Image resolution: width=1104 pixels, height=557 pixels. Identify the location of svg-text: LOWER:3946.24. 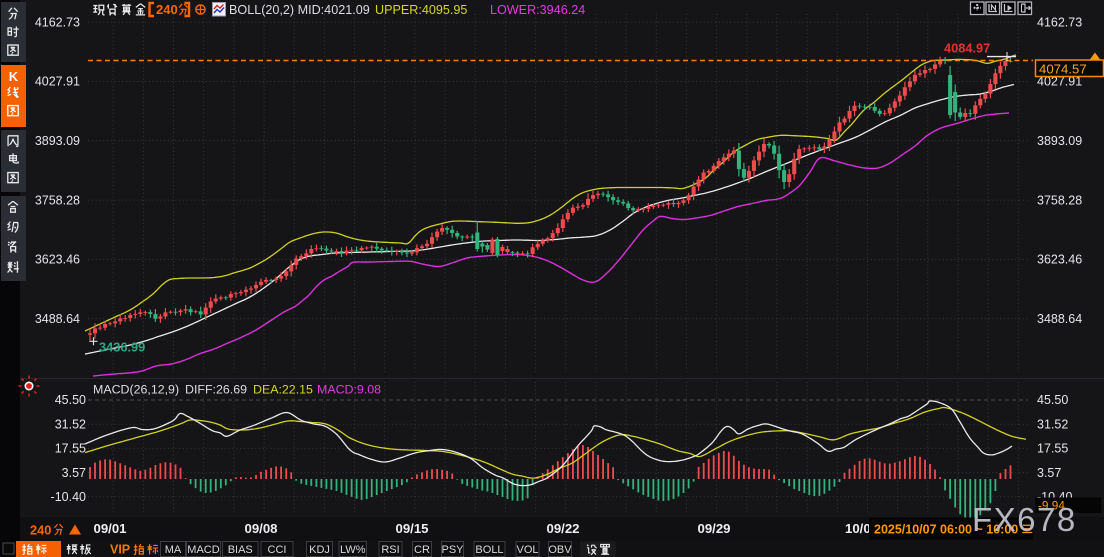
(537, 10).